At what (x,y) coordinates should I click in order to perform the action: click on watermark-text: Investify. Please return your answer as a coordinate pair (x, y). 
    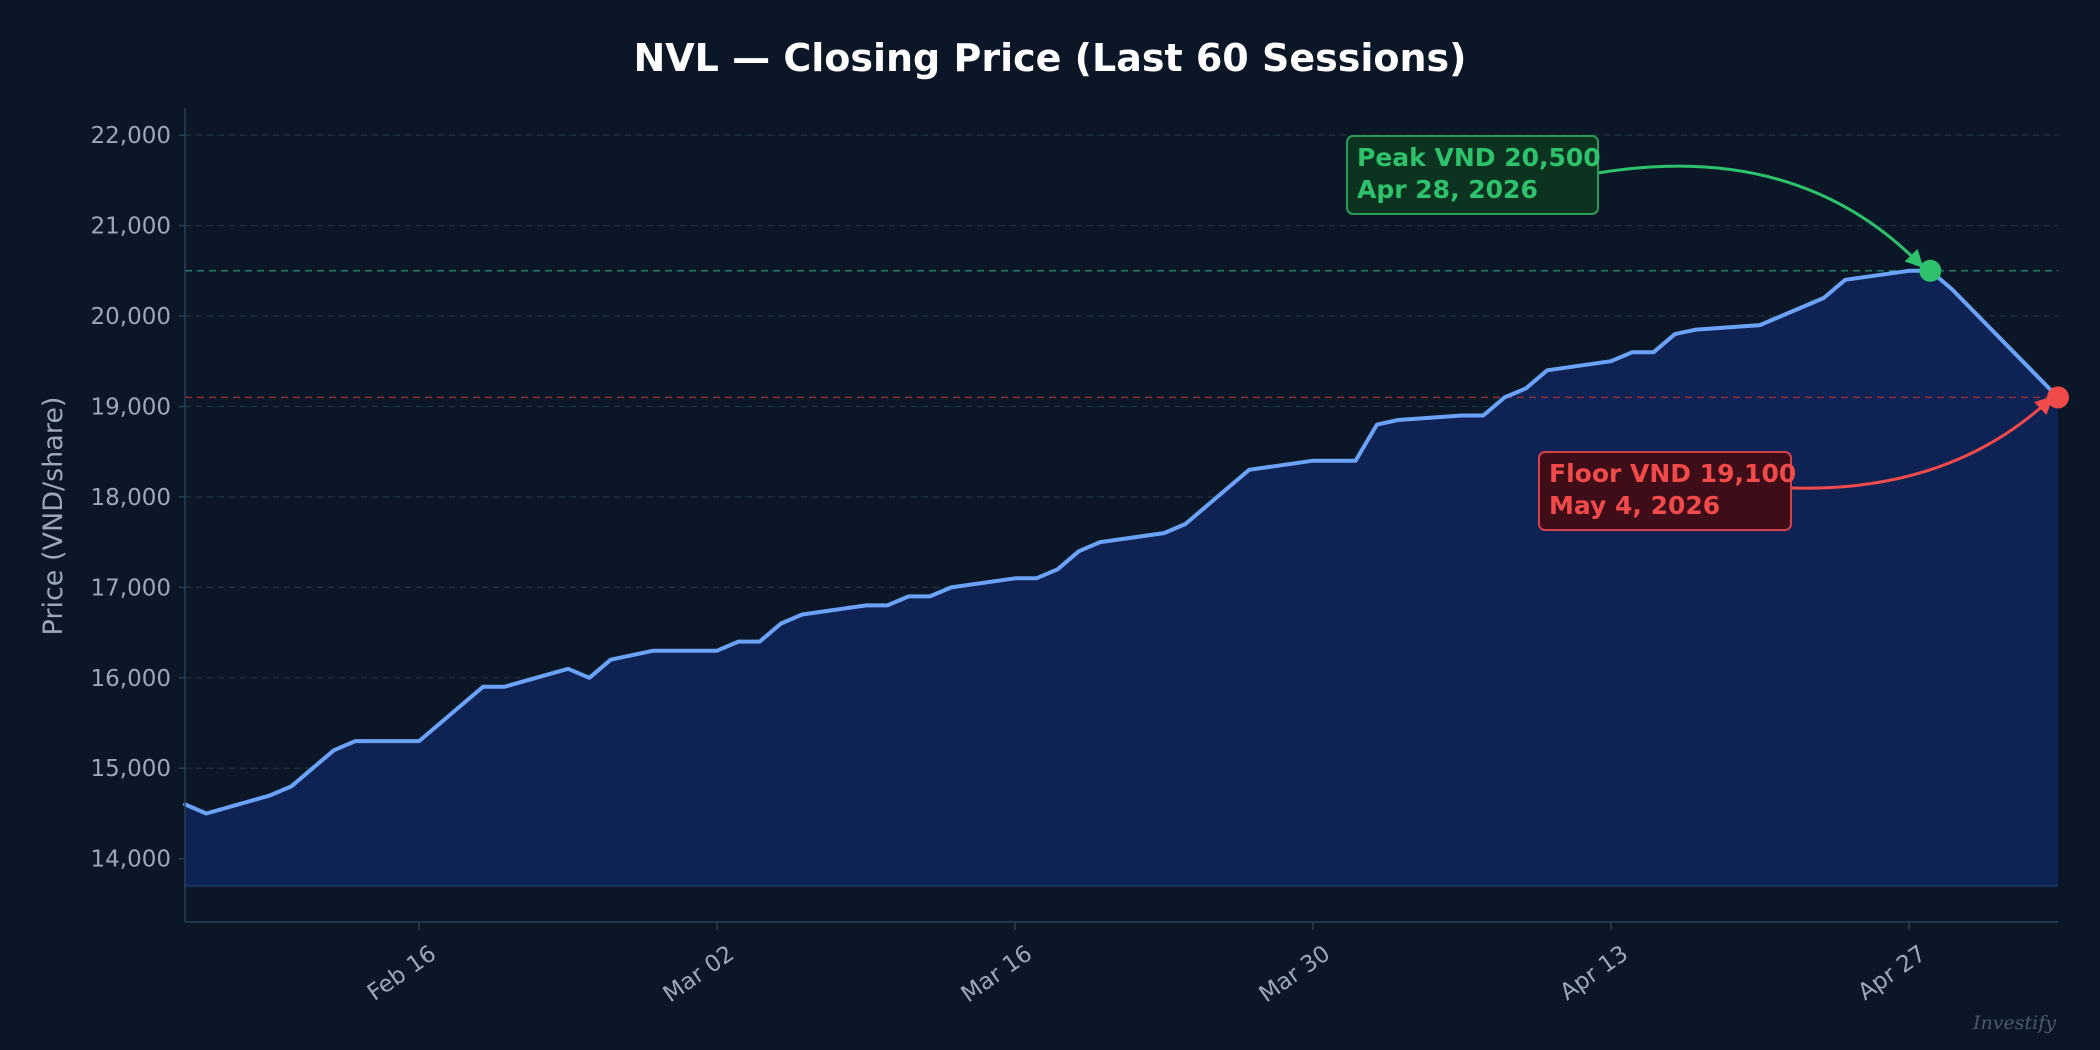
    Looking at the image, I should click on (2014, 1023).